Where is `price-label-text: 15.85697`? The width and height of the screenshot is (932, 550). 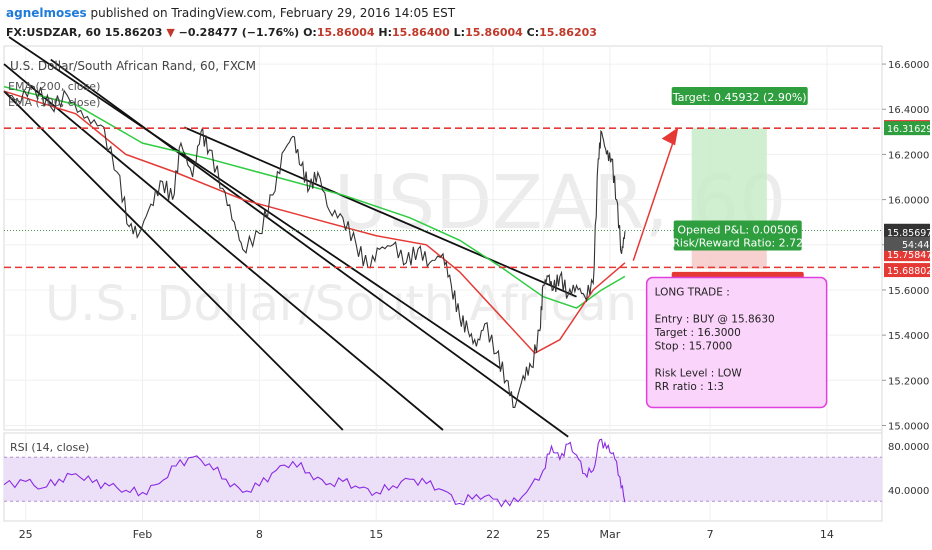
price-label-text: 15.85697 is located at coordinates (909, 233).